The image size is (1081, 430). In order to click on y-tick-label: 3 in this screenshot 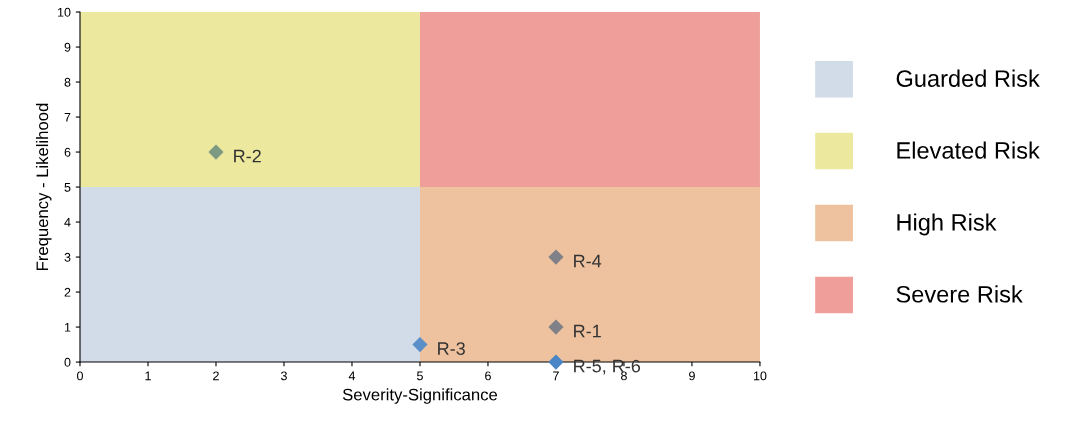, I will do `click(67, 257)`.